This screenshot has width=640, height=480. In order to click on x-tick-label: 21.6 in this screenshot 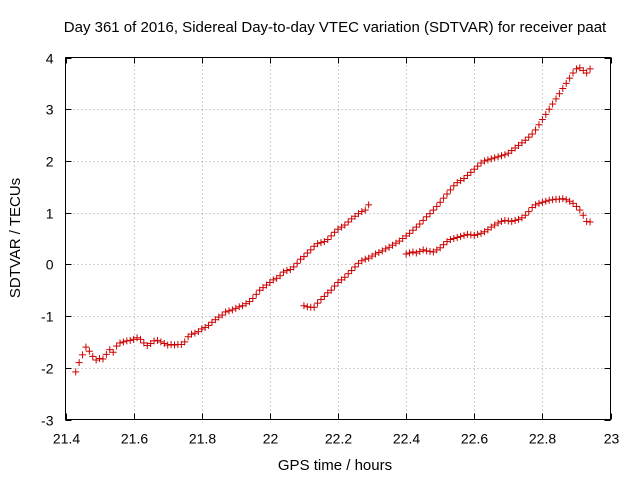, I will do `click(134, 439)`.